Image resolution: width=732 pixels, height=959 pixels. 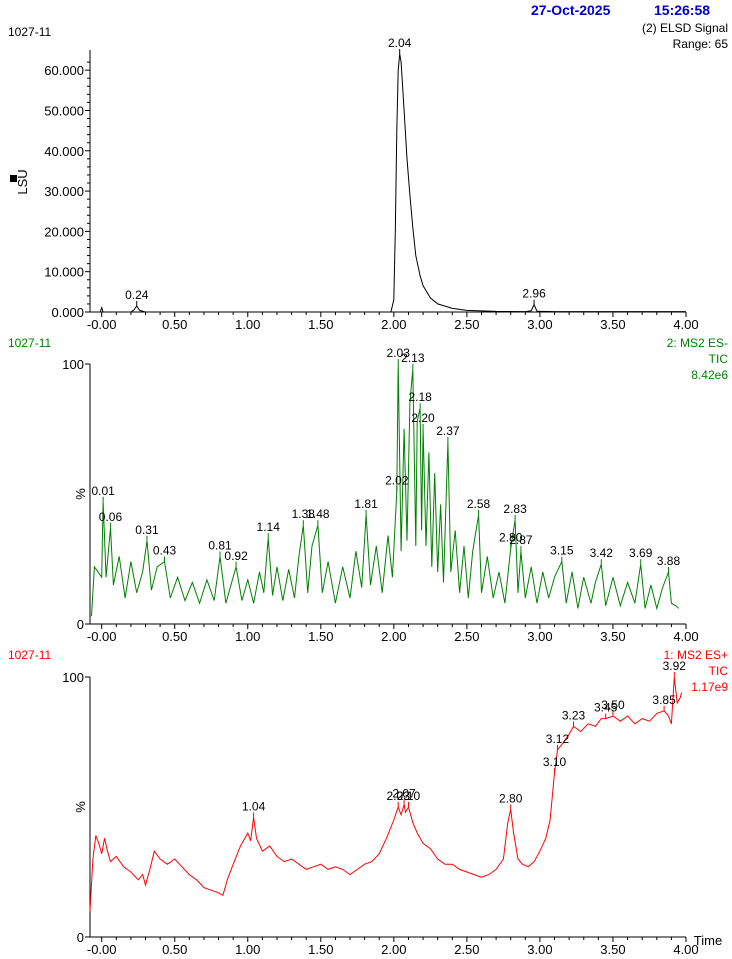 What do you see at coordinates (685, 28) in the screenshot?
I see `trace-title: (2) ELSD Signal` at bounding box center [685, 28].